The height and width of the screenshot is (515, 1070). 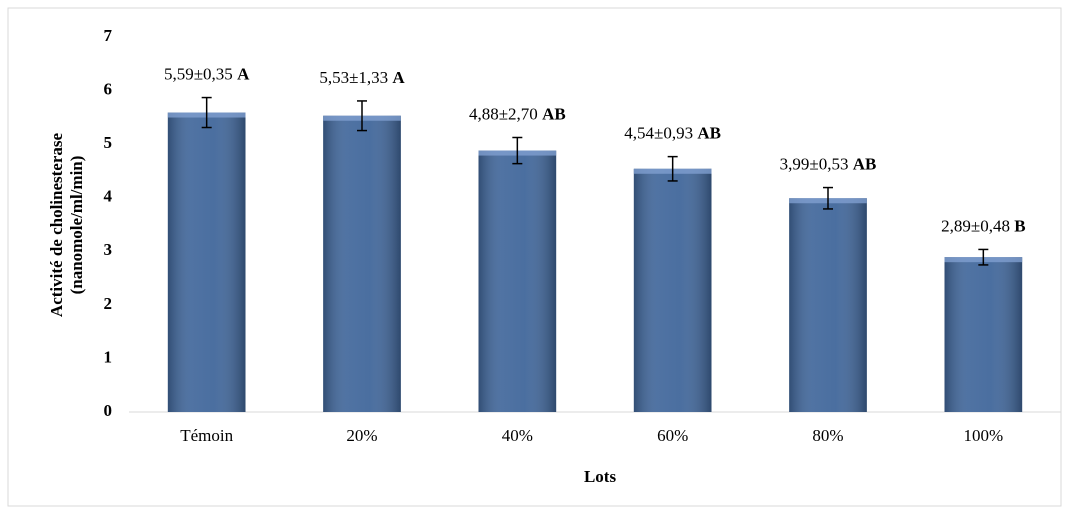 I want to click on y-tick-label: 6, so click(x=108, y=88).